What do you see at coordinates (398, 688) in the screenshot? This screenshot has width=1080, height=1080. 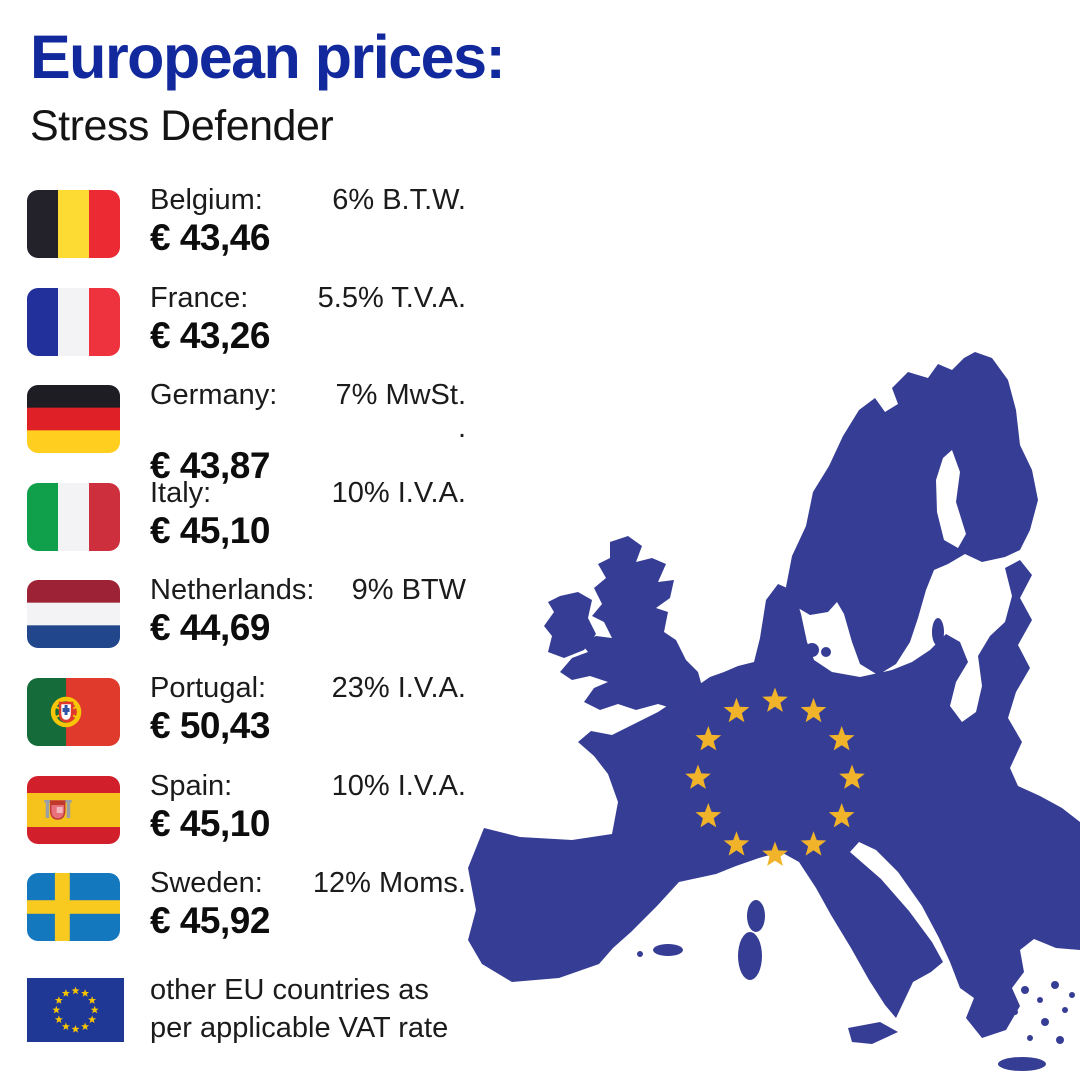 I see `vat-rate: 23% I.V.A.` at bounding box center [398, 688].